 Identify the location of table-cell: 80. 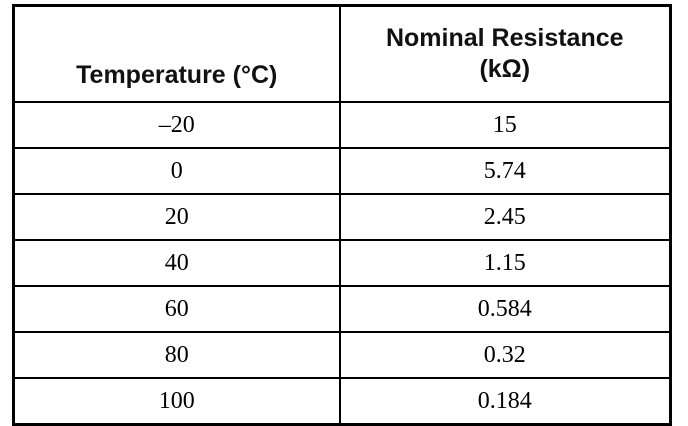
(176, 355).